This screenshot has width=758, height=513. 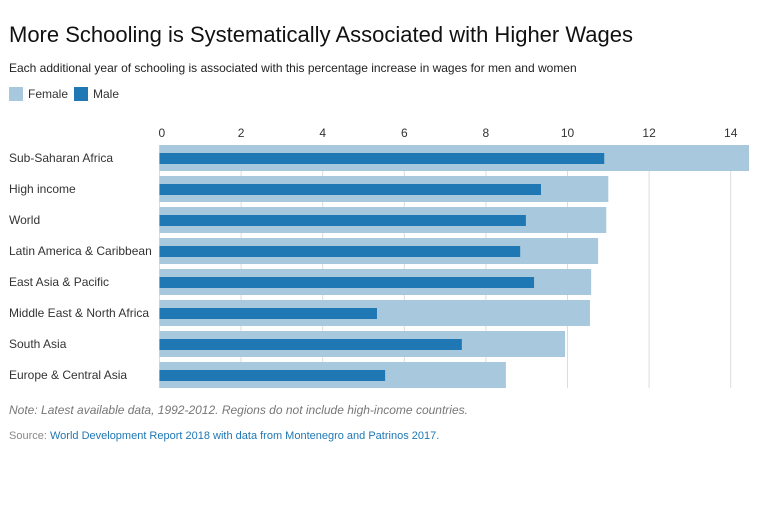 I want to click on legend-item-male: Male, so click(x=96, y=94).